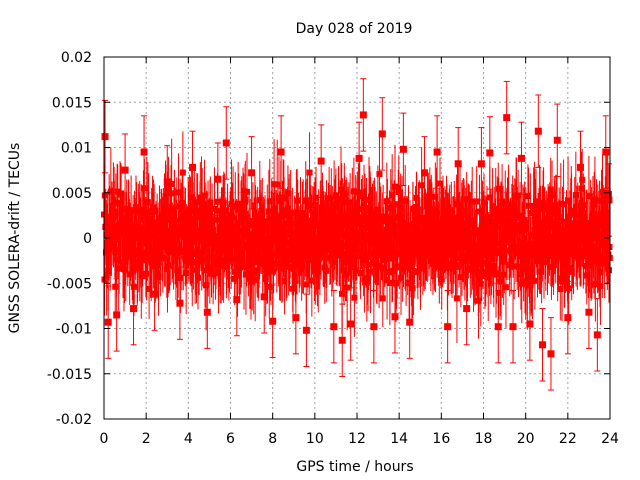  What do you see at coordinates (69, 284) in the screenshot?
I see `y-tick-label: -0.005` at bounding box center [69, 284].